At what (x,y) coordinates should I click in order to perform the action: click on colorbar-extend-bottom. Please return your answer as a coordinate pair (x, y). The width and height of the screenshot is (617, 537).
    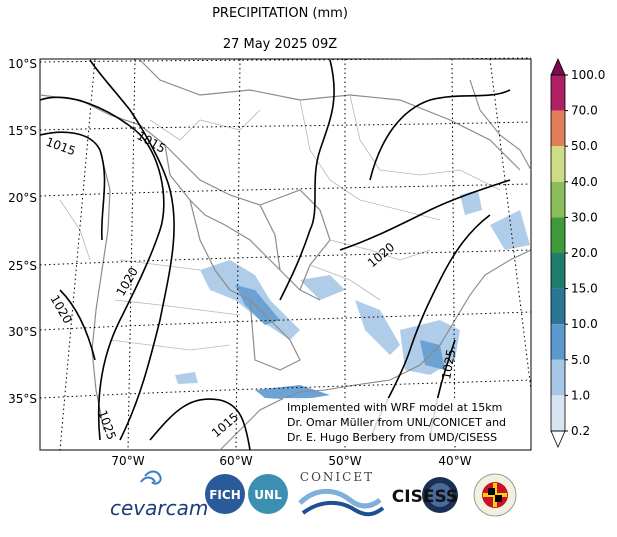
    Looking at the image, I should click on (558, 439).